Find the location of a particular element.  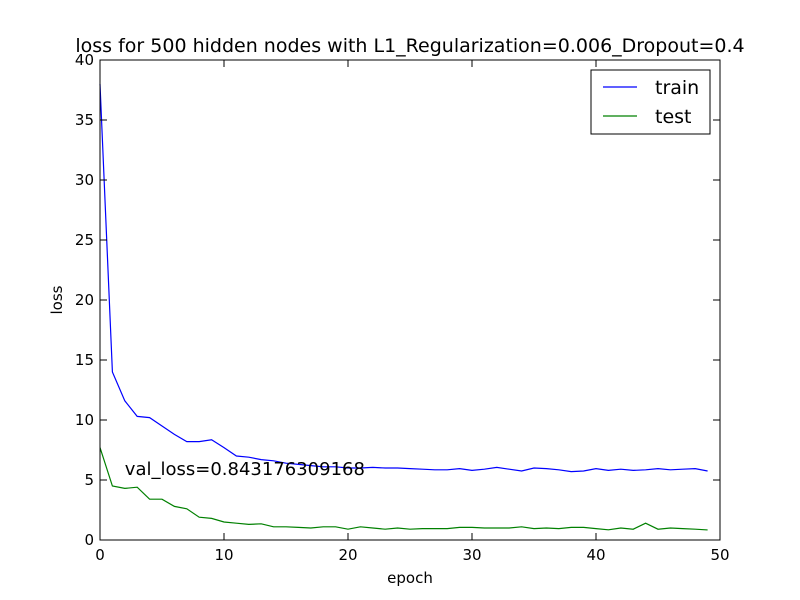

y-tick-label: 20 is located at coordinates (84, 300).